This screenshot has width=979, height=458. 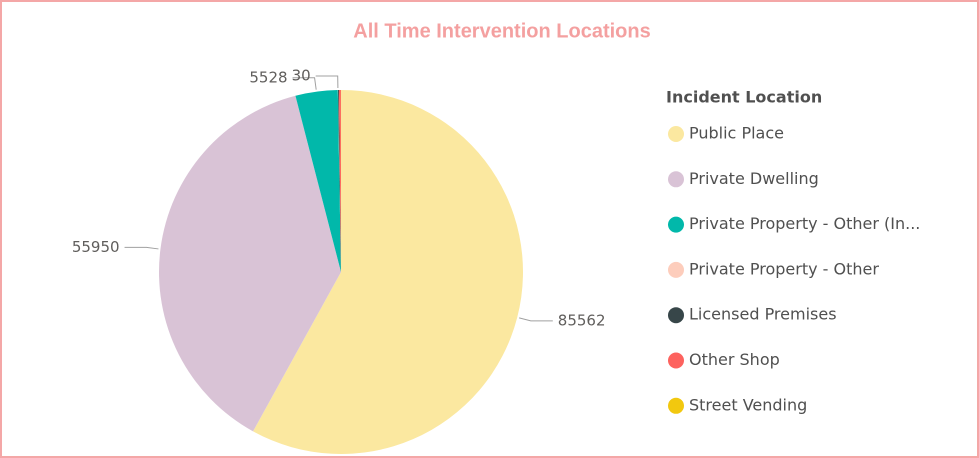 I want to click on chart-title: All Time Intervention Locations, so click(x=501, y=31).